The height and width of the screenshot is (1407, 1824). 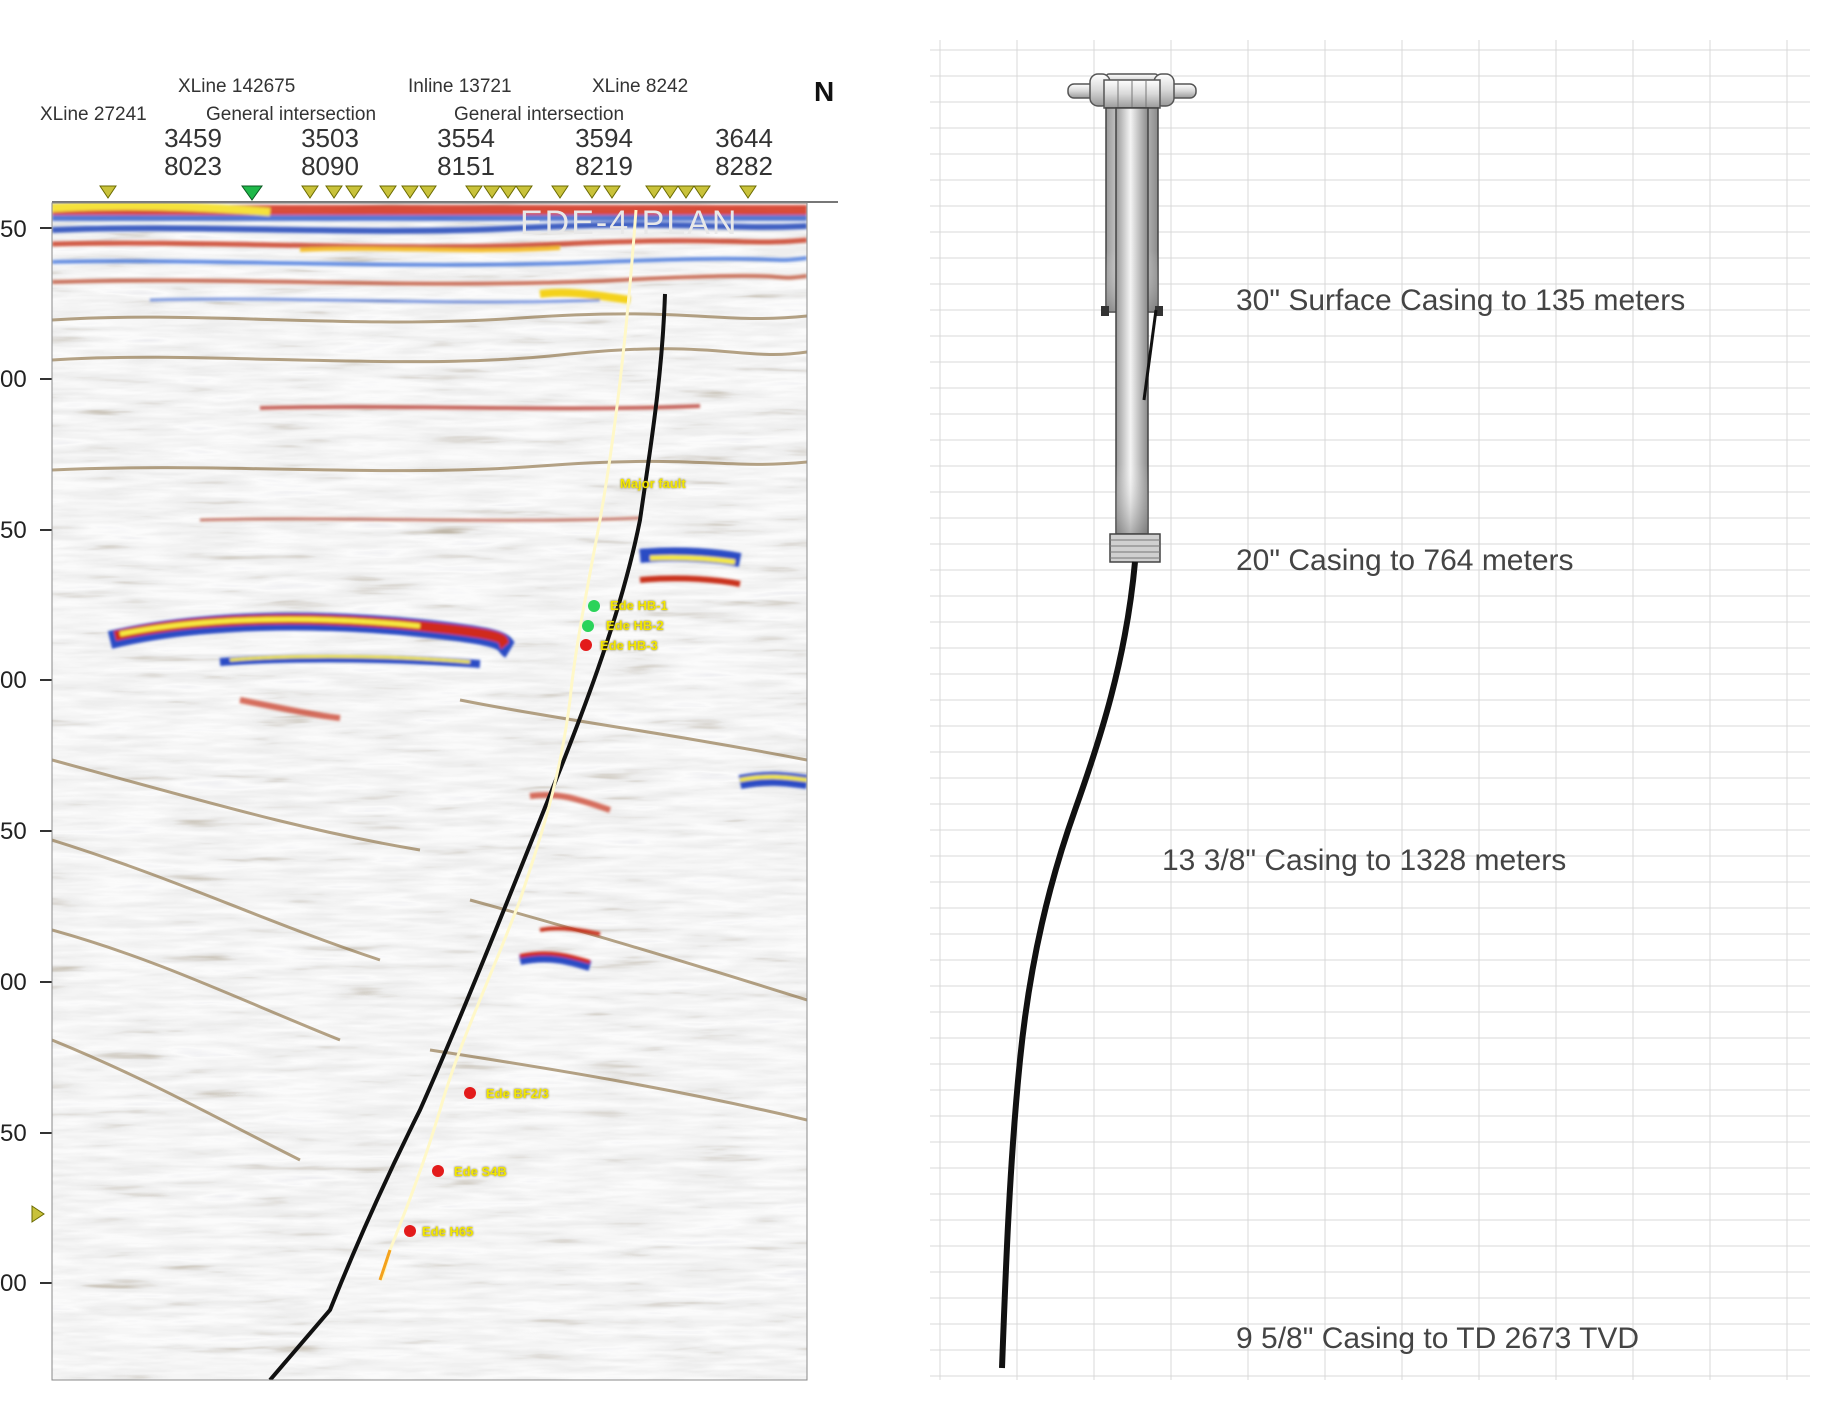 What do you see at coordinates (1364, 860) in the screenshot?
I see `production-casing-annotation: 13 3/8" Casing to 1328 meters` at bounding box center [1364, 860].